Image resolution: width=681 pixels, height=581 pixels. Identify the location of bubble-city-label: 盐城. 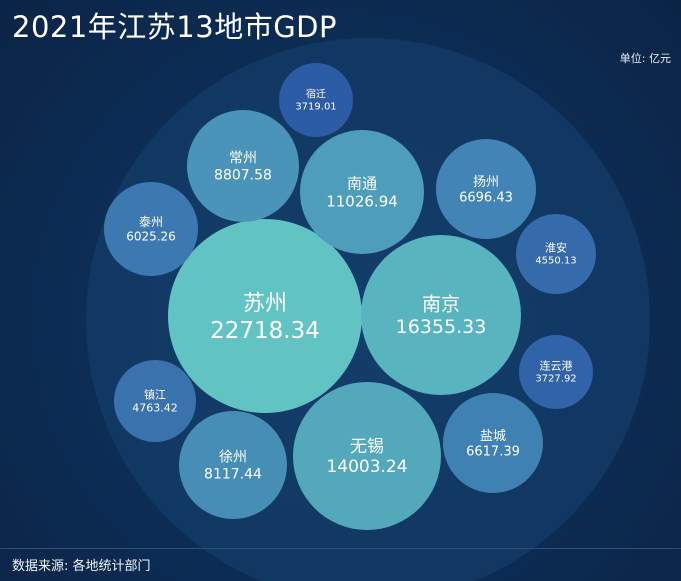
(493, 436).